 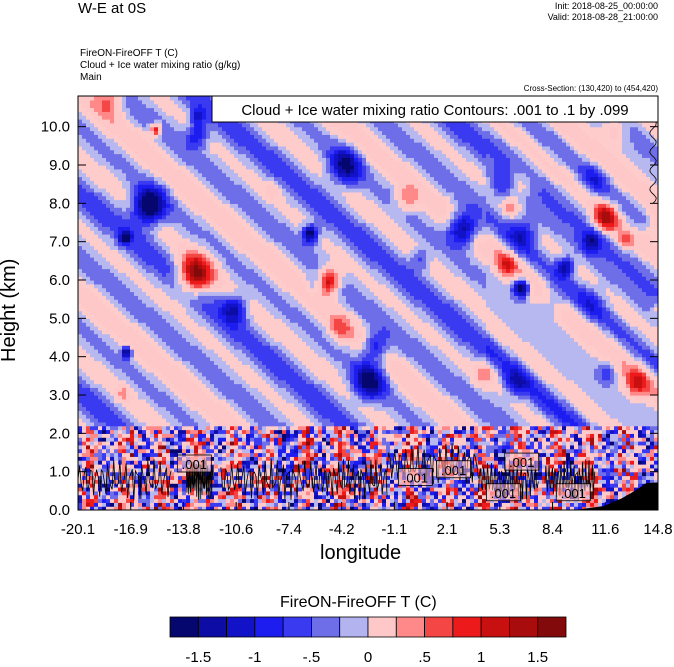 I want to click on colorbar: -1.5 -1 -.5 0 .5 1 1.5, so click(x=368, y=641).